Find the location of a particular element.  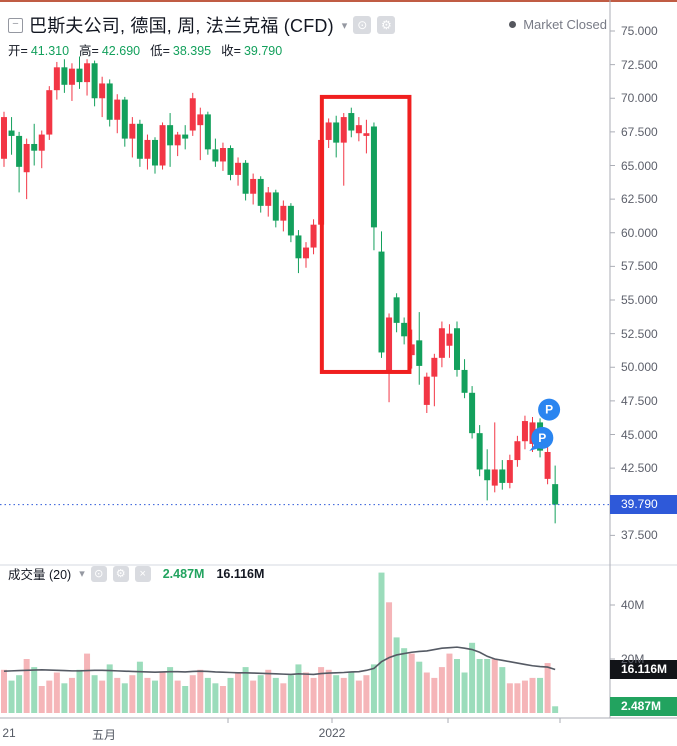

time-axis-label: 五月 is located at coordinates (104, 735).